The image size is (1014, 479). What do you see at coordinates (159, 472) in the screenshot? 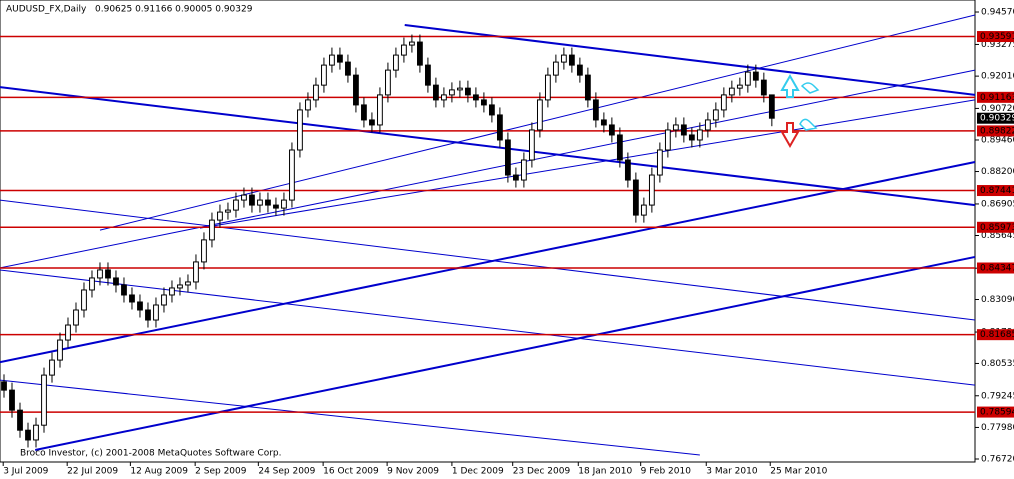
I see `x-tick-label: 12 Aug 2009` at bounding box center [159, 472].